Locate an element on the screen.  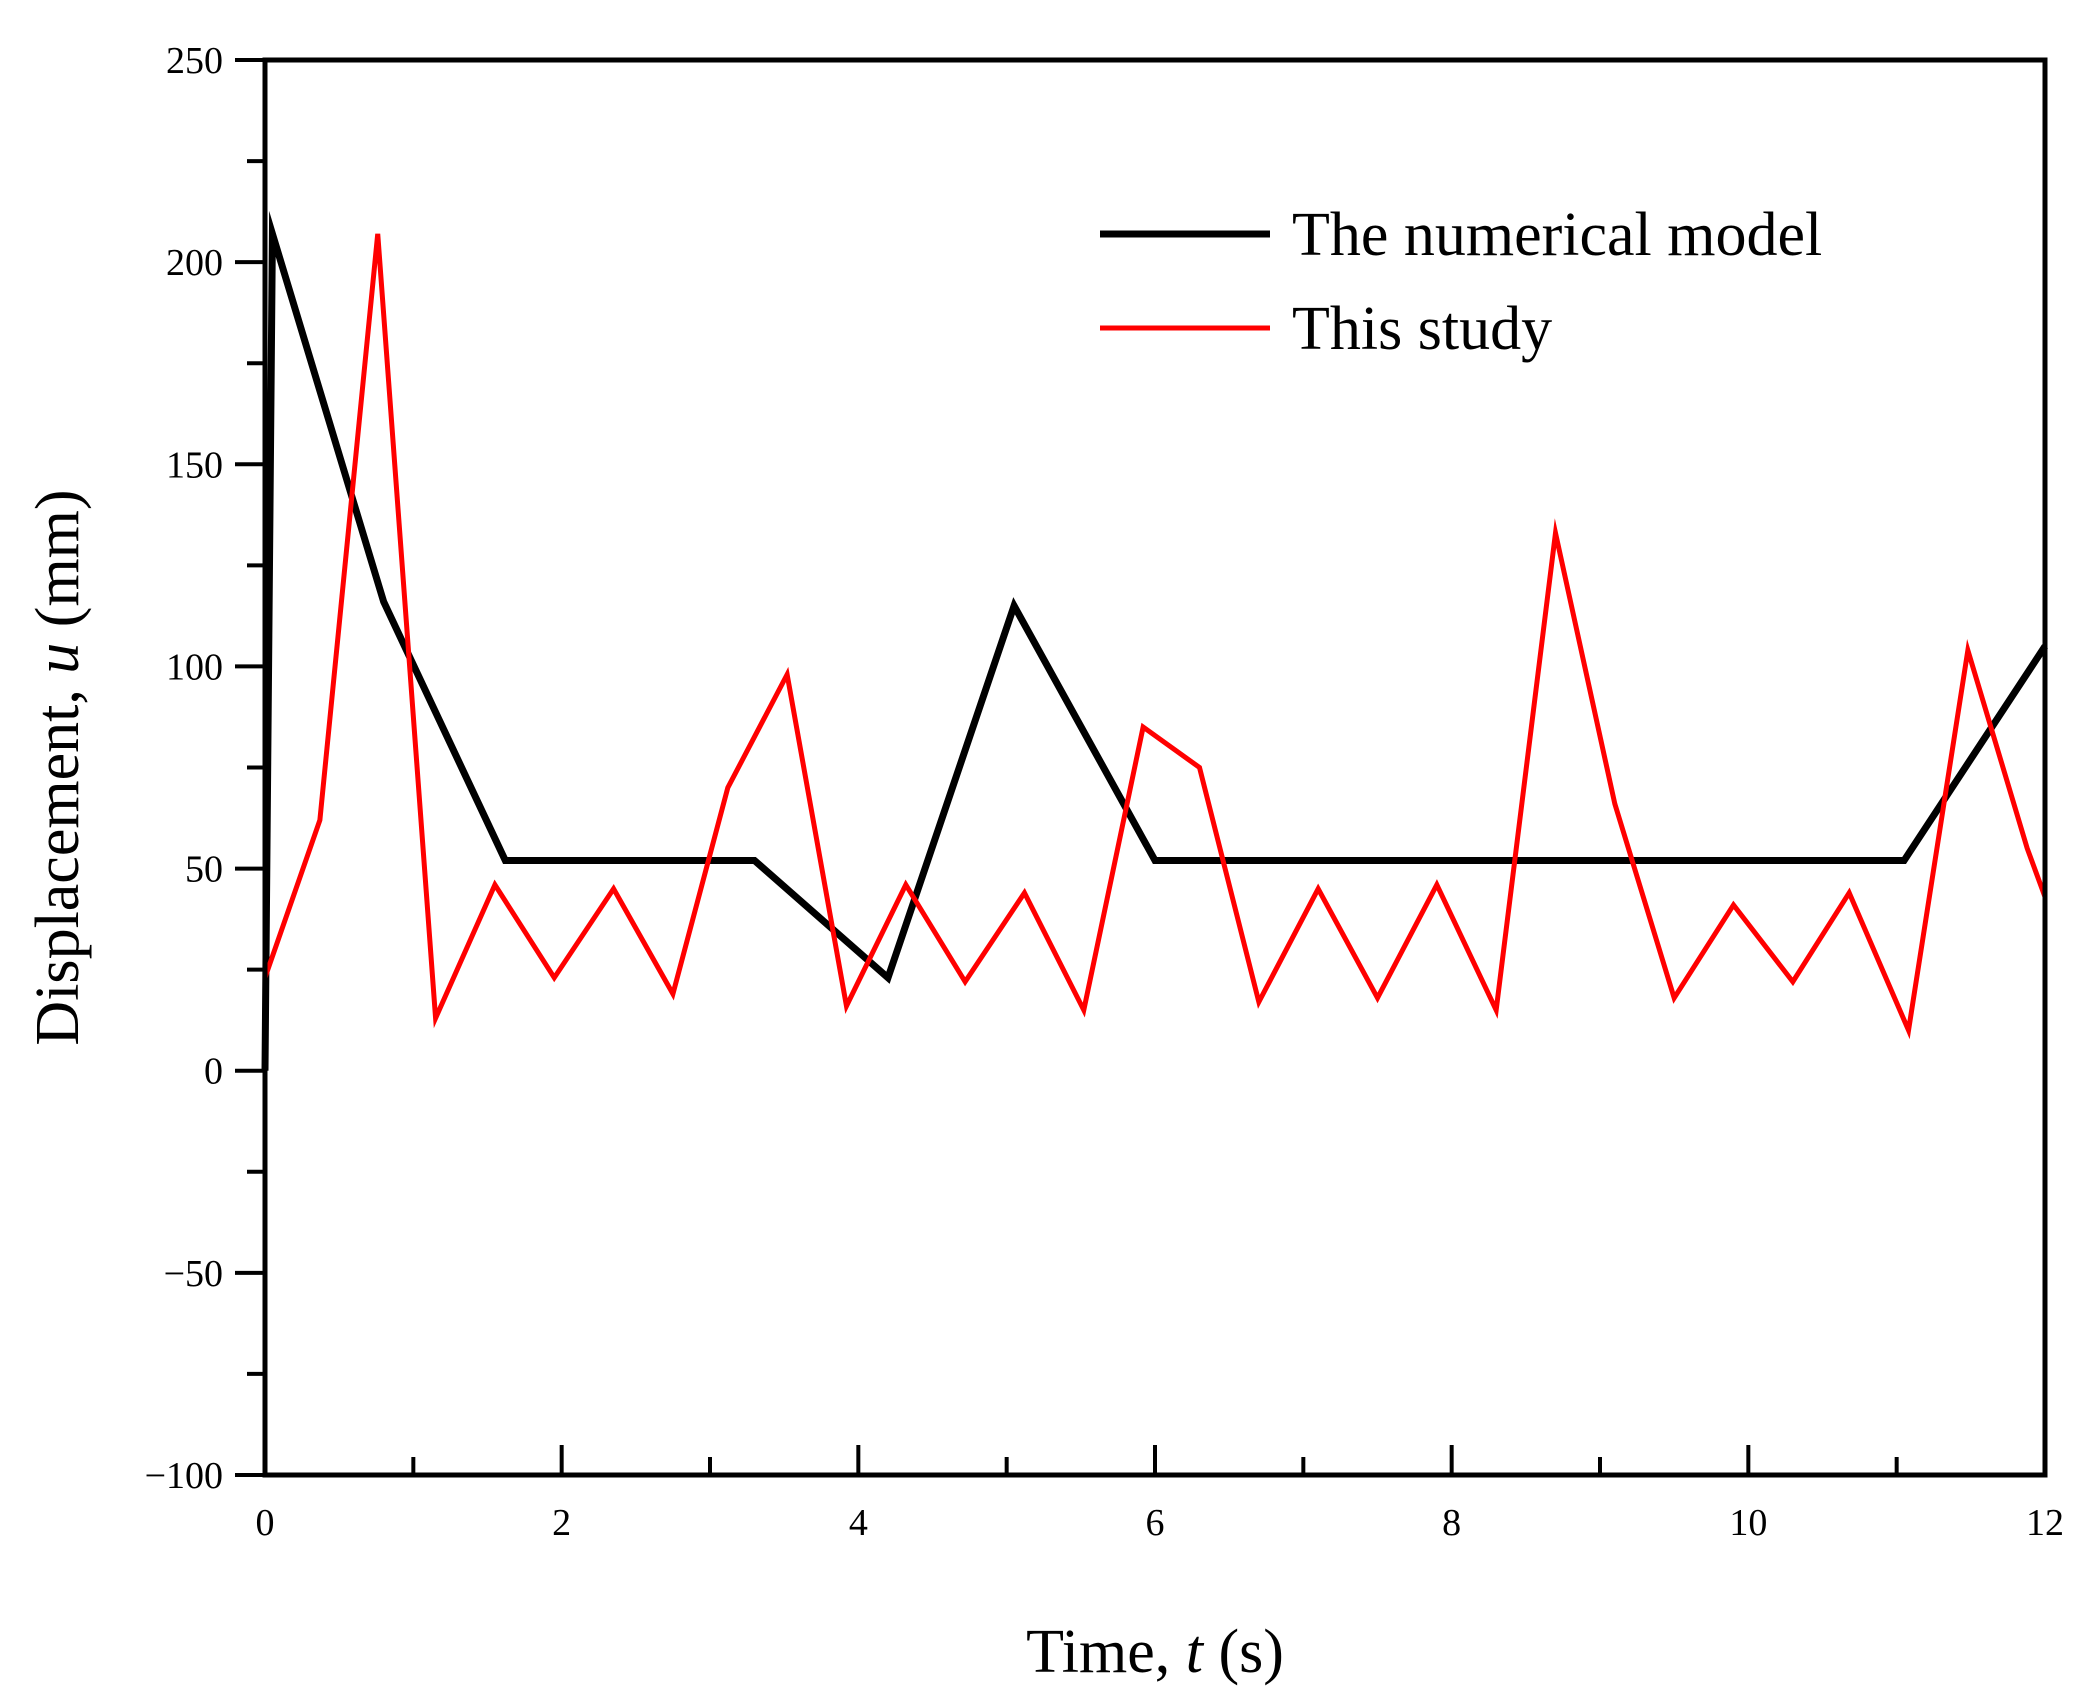
x-tick-label: 8 is located at coordinates (1451, 1523).